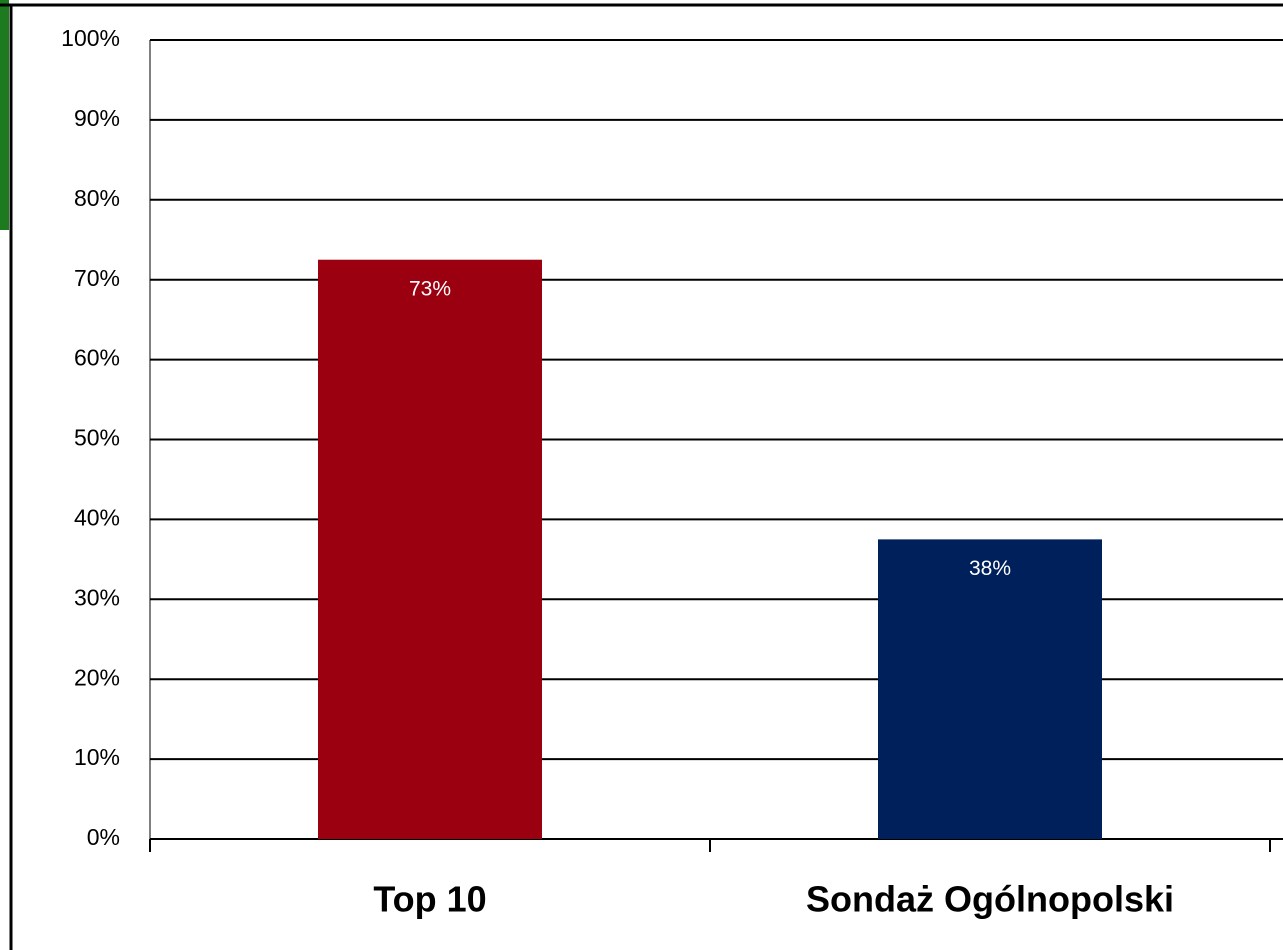 The image size is (1283, 950). Describe the element at coordinates (90, 38) in the screenshot. I see `y-tick-label: 100%` at that location.